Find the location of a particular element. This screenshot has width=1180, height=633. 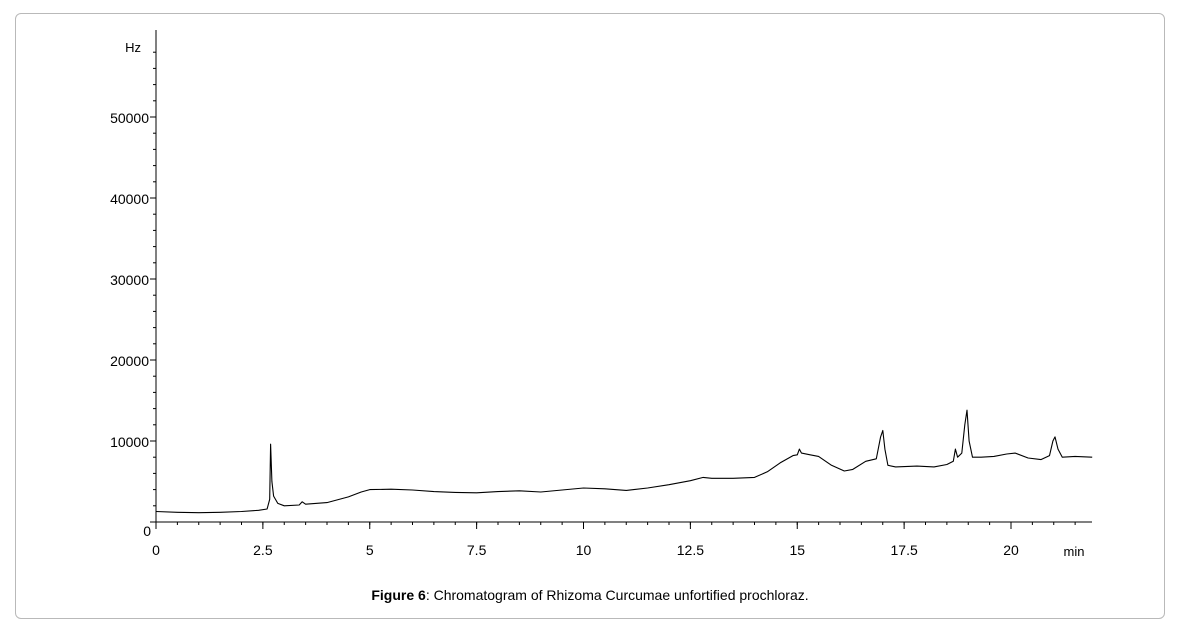

x-tick-label: 12.5 is located at coordinates (690, 550).